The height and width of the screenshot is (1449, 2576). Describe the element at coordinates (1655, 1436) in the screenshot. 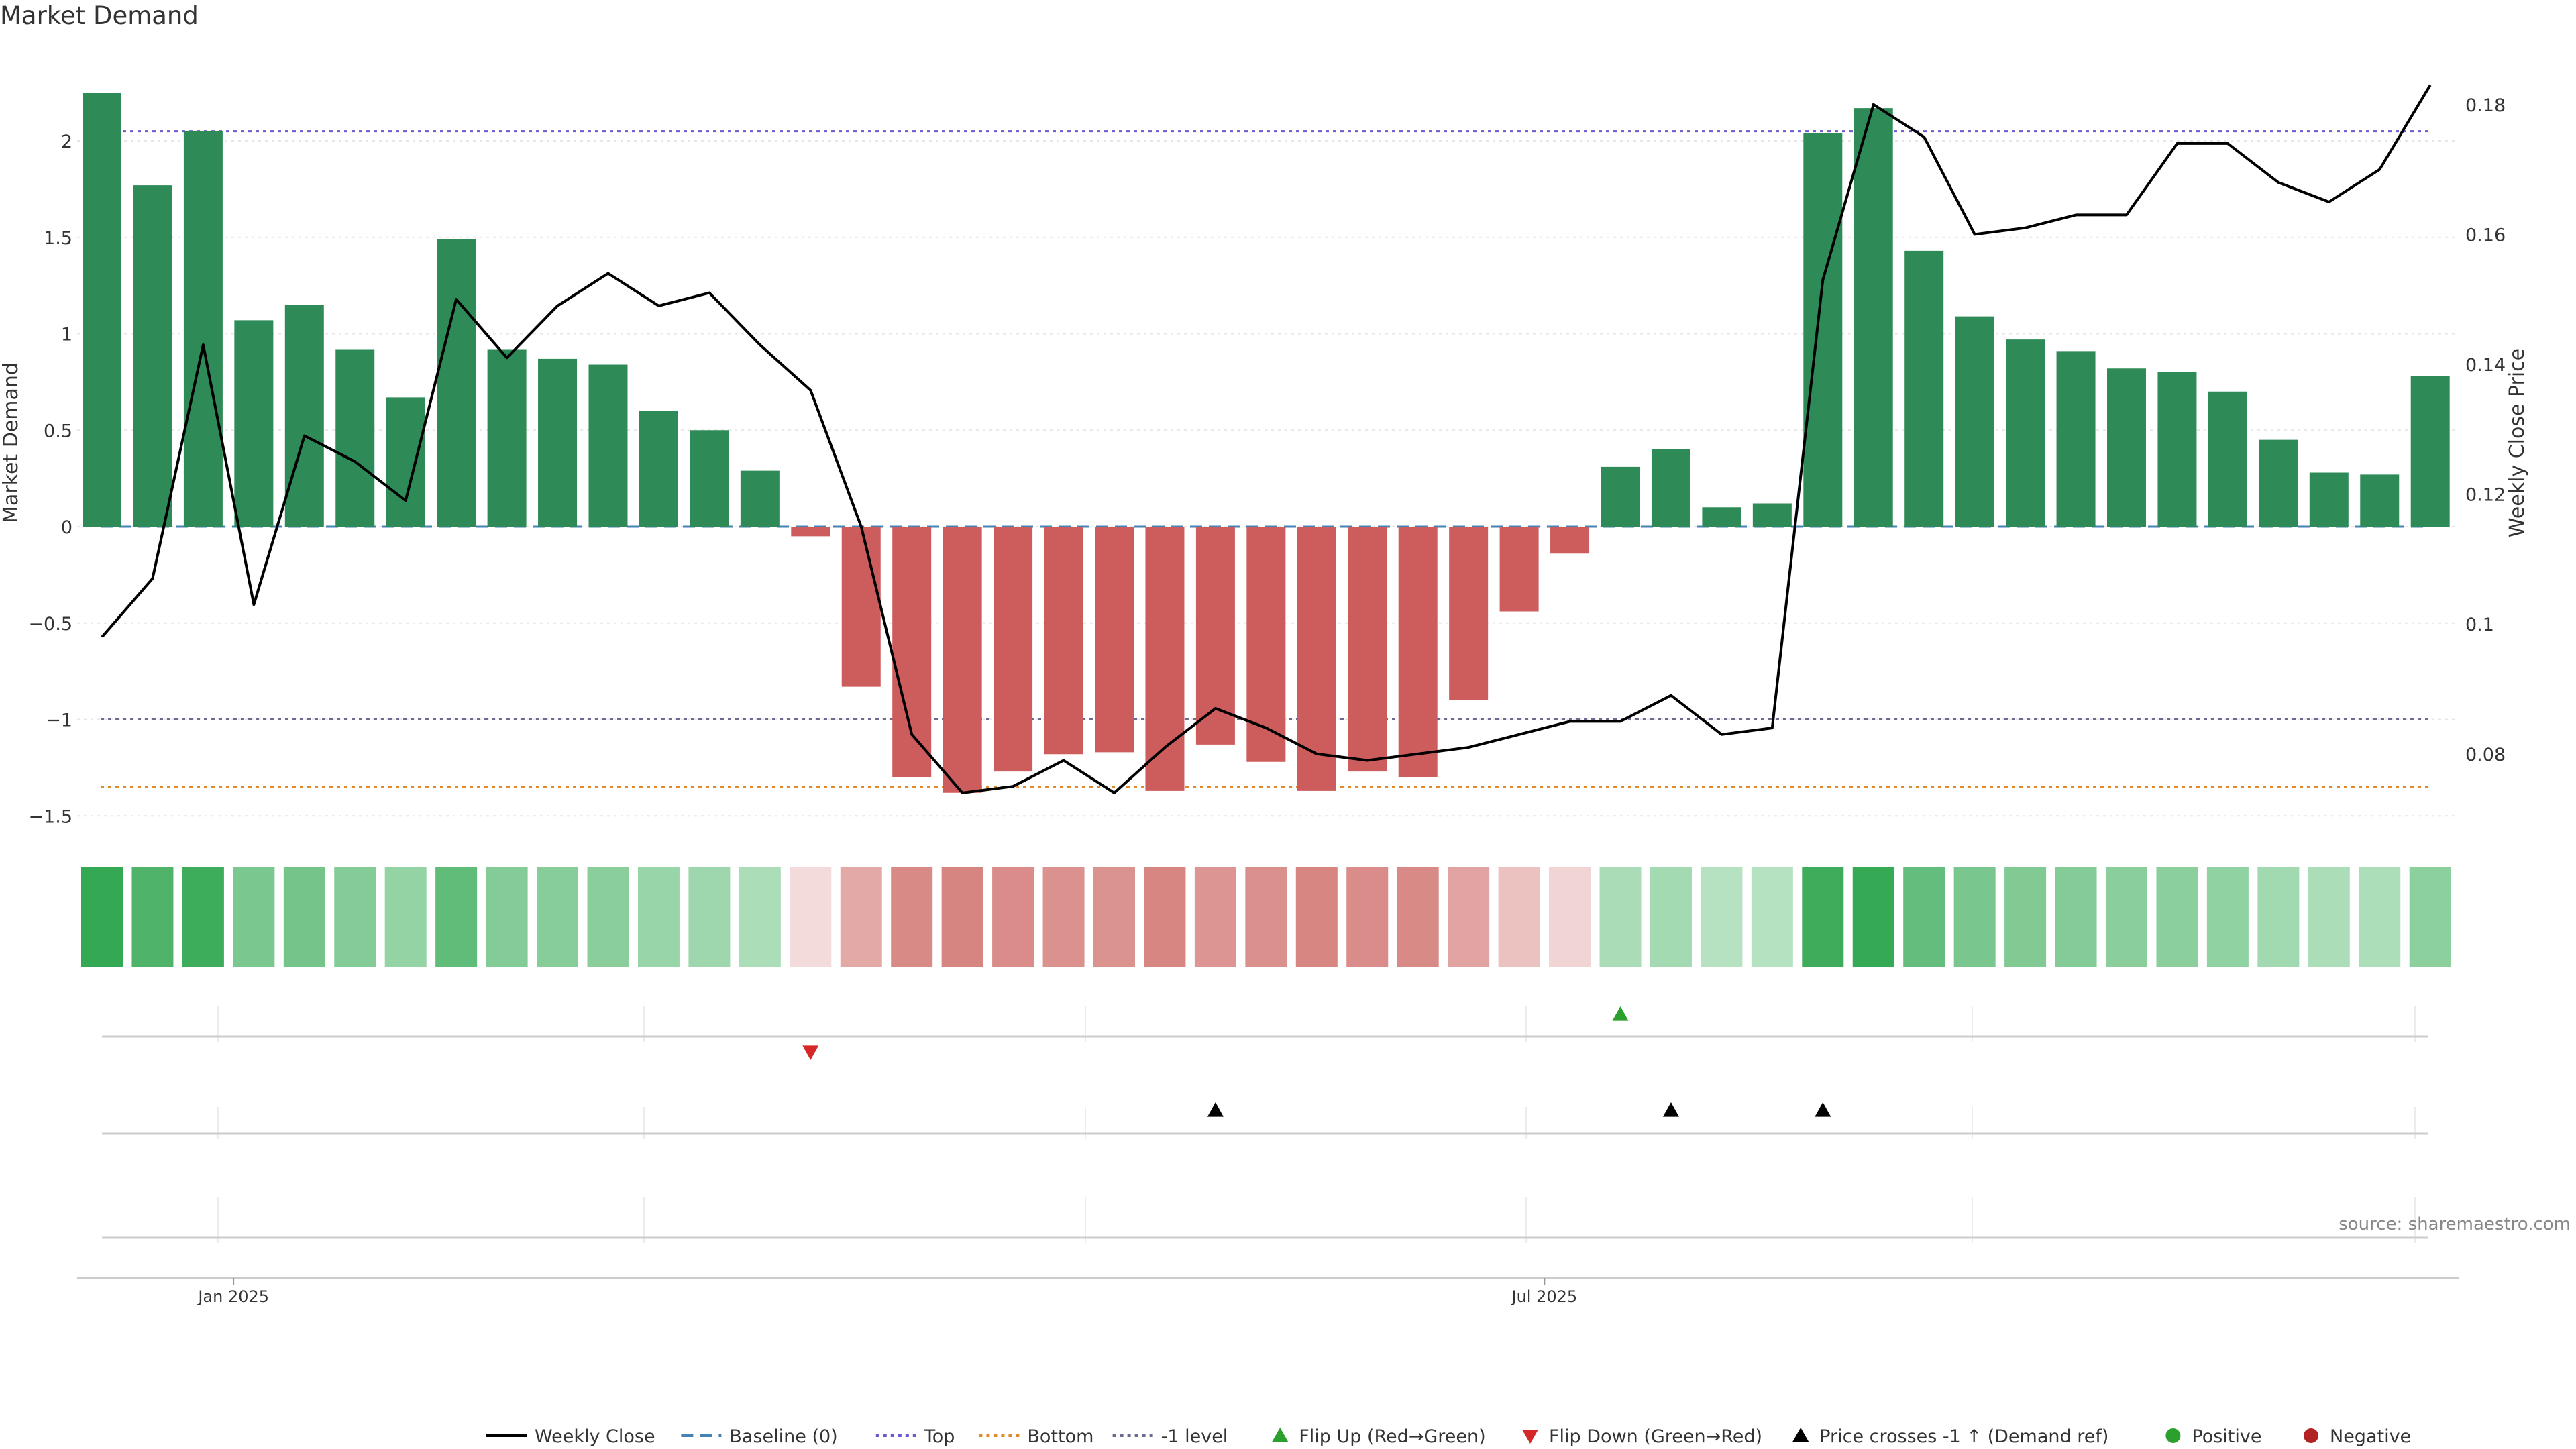

I see `legend-label: Flip Down (Green→Red)` at that location.